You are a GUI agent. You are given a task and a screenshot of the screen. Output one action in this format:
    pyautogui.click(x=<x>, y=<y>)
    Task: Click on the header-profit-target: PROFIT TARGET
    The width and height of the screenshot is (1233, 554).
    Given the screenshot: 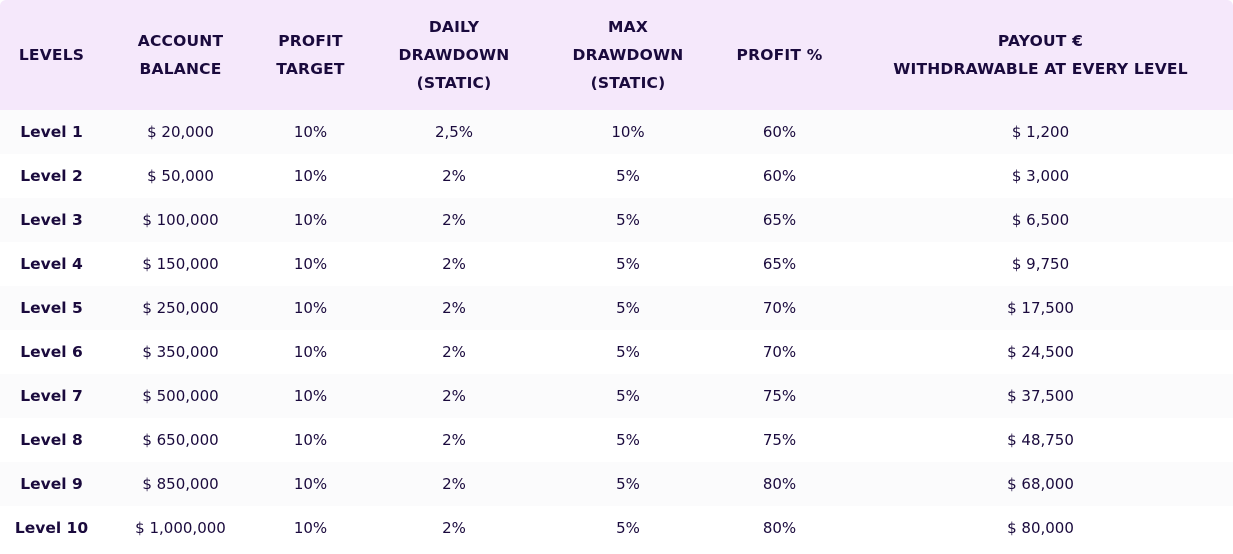 What is the action you would take?
    pyautogui.click(x=310, y=55)
    